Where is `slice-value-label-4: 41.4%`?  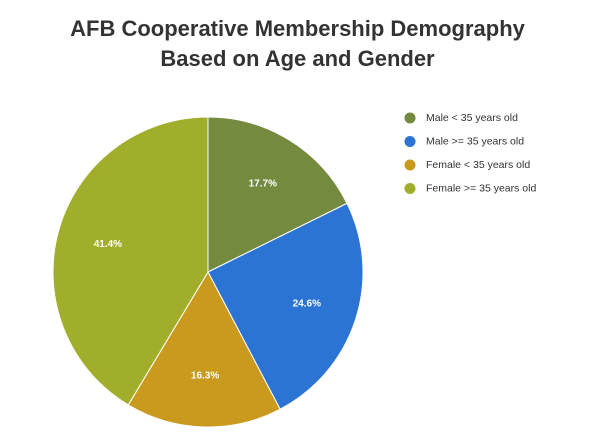
slice-value-label-4: 41.4% is located at coordinates (108, 244).